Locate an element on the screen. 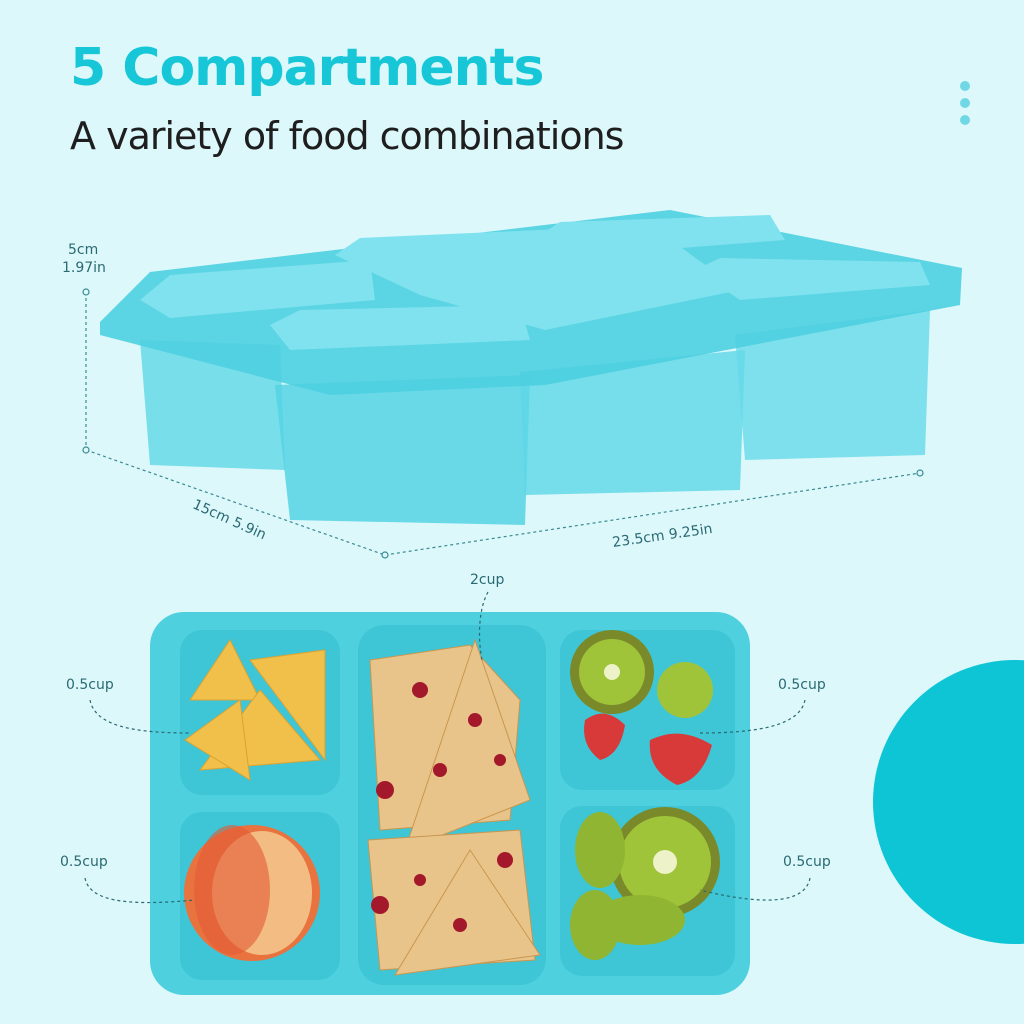 The image size is (1024, 1024). height-in-label: 1.97in is located at coordinates (84, 268).